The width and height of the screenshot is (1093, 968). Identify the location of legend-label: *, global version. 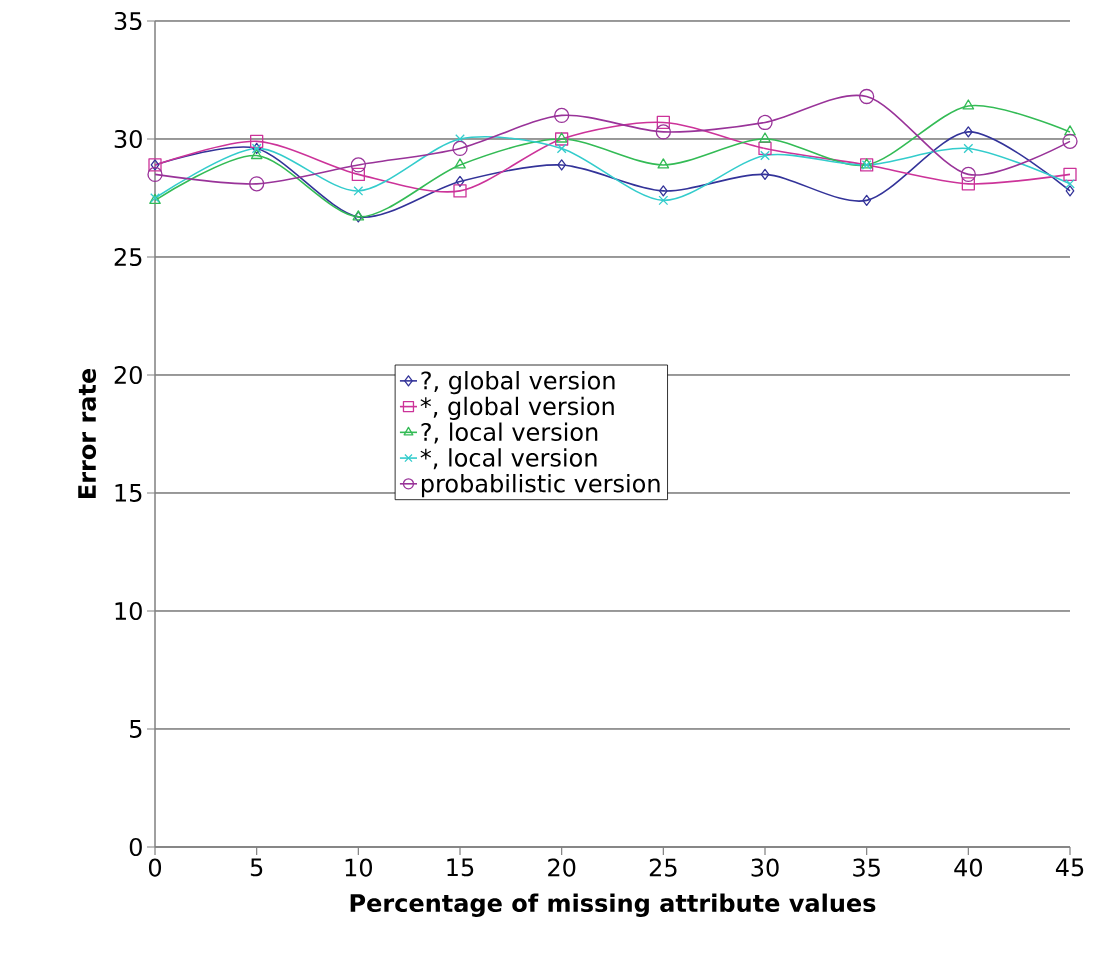
(517, 408).